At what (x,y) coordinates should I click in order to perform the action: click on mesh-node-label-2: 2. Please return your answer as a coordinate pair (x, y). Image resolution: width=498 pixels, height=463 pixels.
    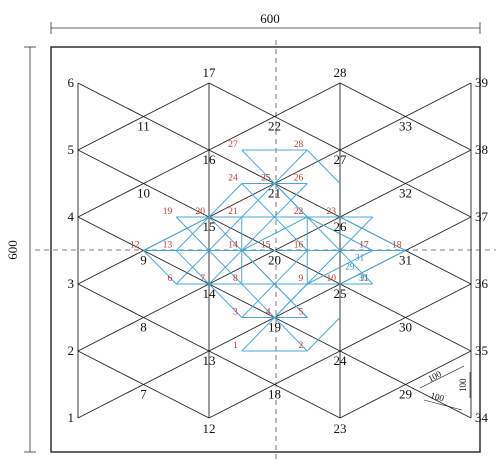
    Looking at the image, I should click on (301, 346).